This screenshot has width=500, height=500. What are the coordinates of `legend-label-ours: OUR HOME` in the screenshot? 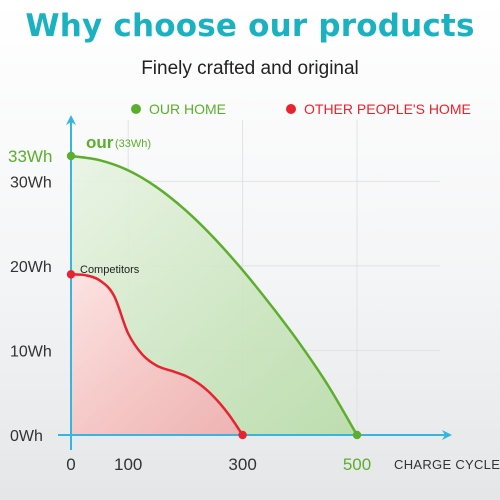 It's located at (187, 109).